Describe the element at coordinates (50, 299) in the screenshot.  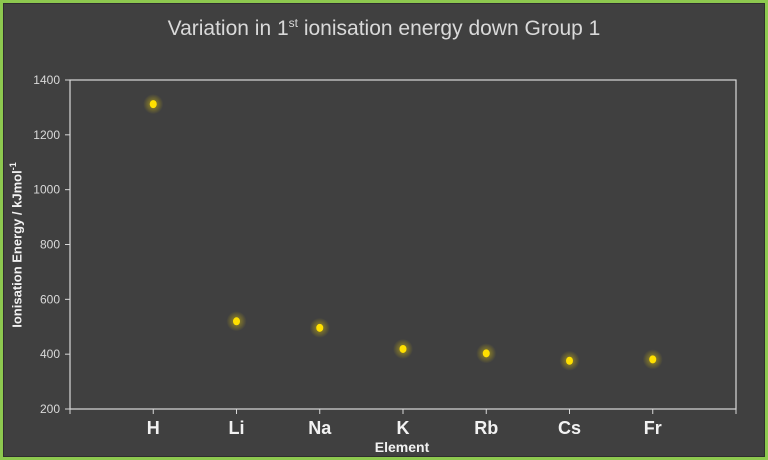
I see `y-tick-label: 600` at that location.